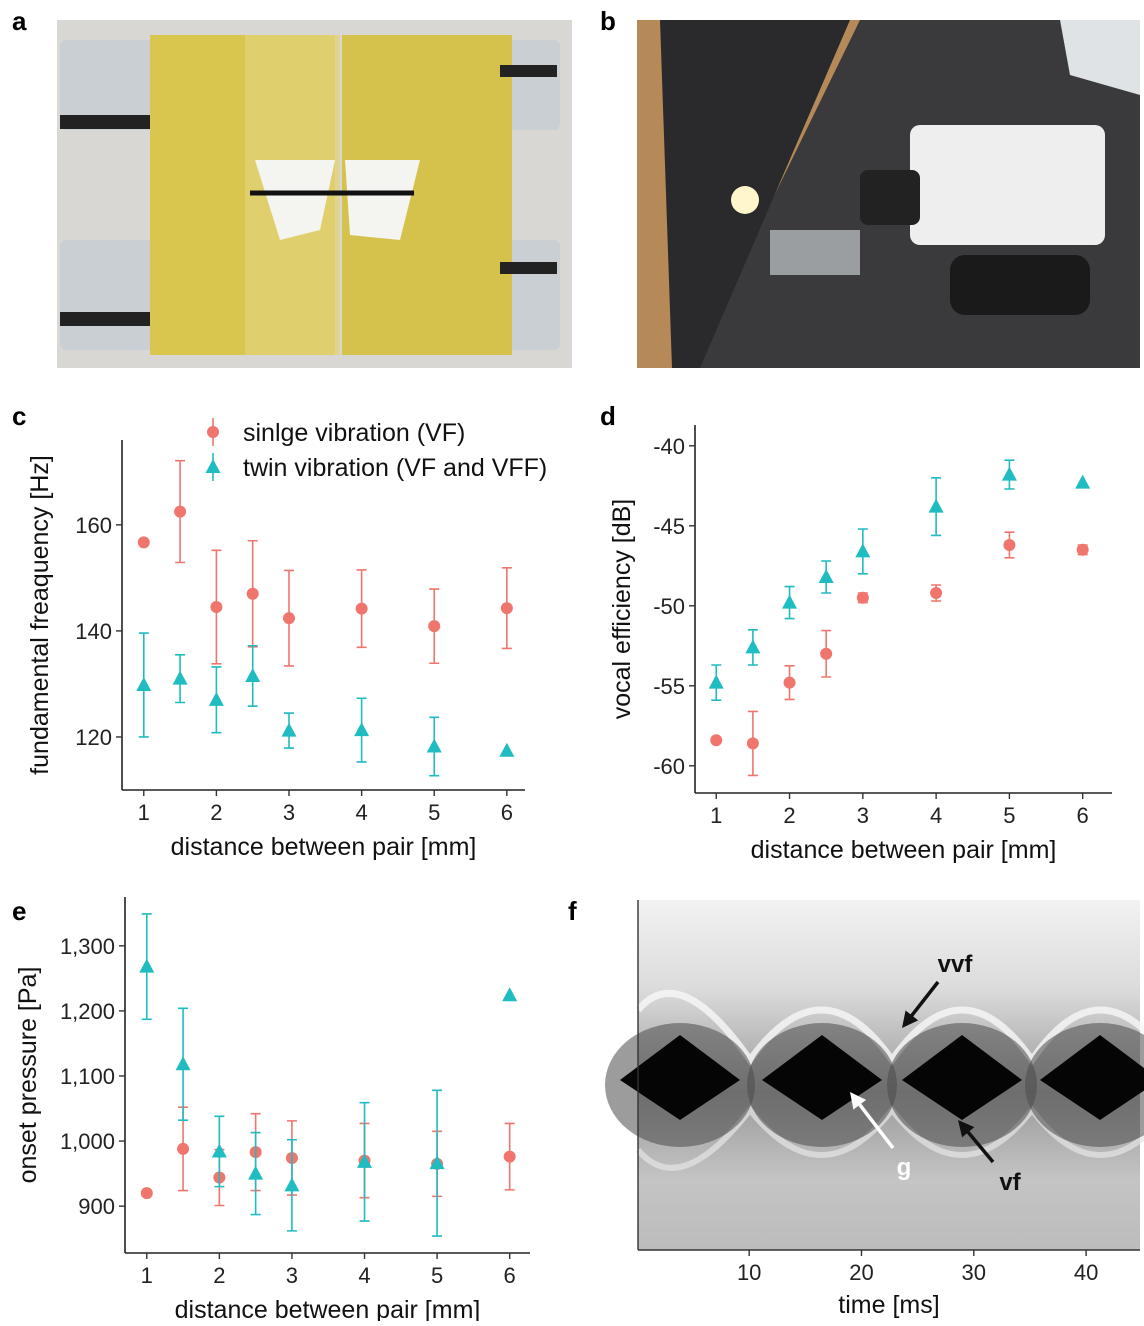 The height and width of the screenshot is (1326, 1144). What do you see at coordinates (669, 766) in the screenshot?
I see `y-tick-label: -60` at bounding box center [669, 766].